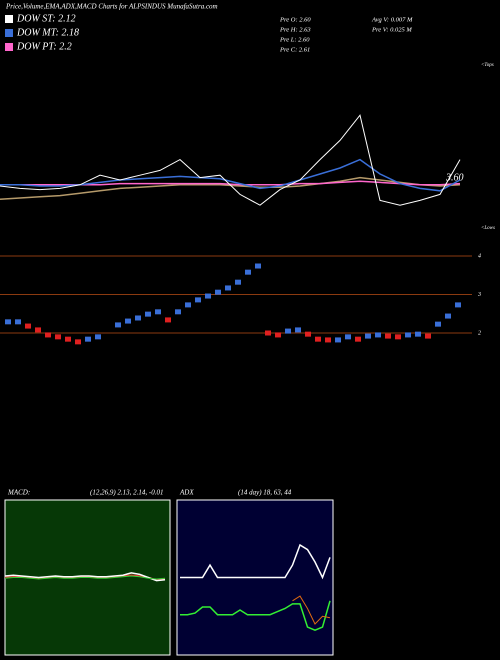 The image size is (500, 660). I want to click on price-info: Pre C: 2.61, so click(294, 49).